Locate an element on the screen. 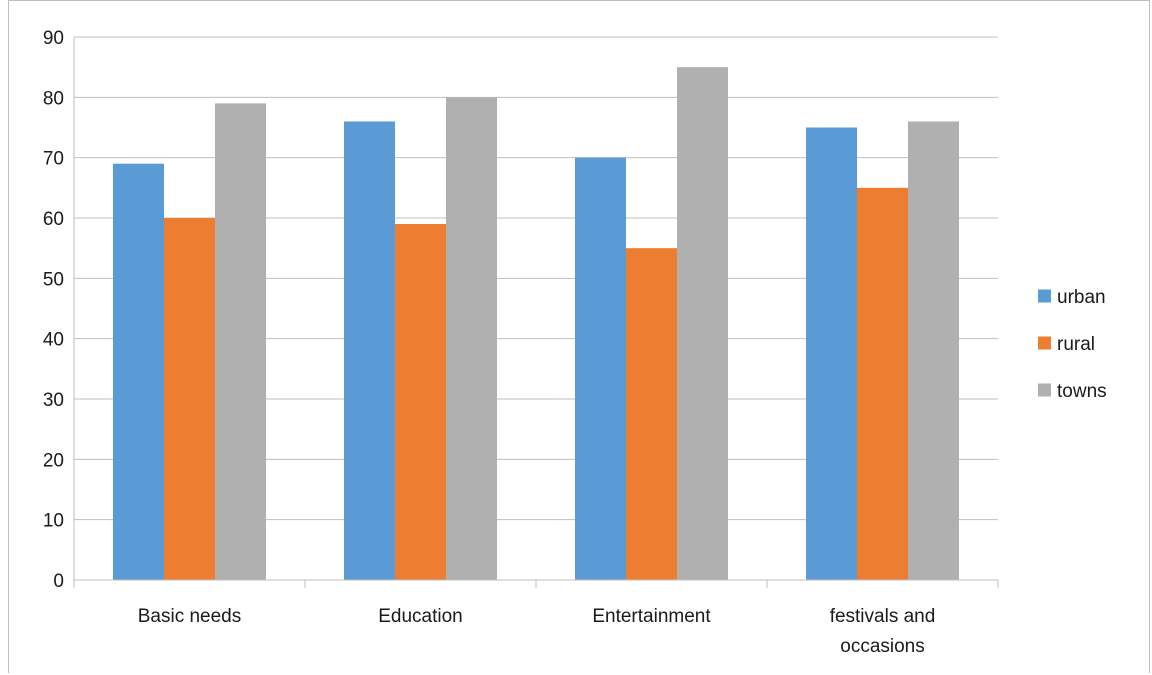 Image resolution: width=1152 pixels, height=675 pixels. y-tick-label: 70 is located at coordinates (53, 159).